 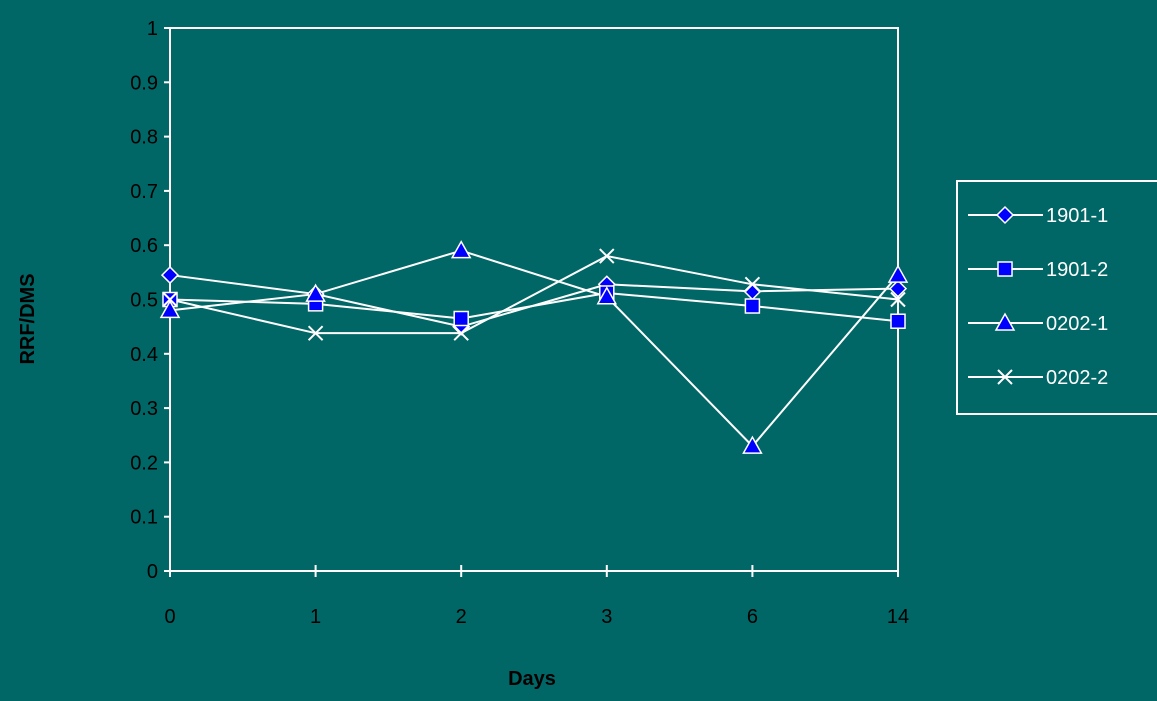 What do you see at coordinates (144, 83) in the screenshot?
I see `y-tick-label: 0.9` at bounding box center [144, 83].